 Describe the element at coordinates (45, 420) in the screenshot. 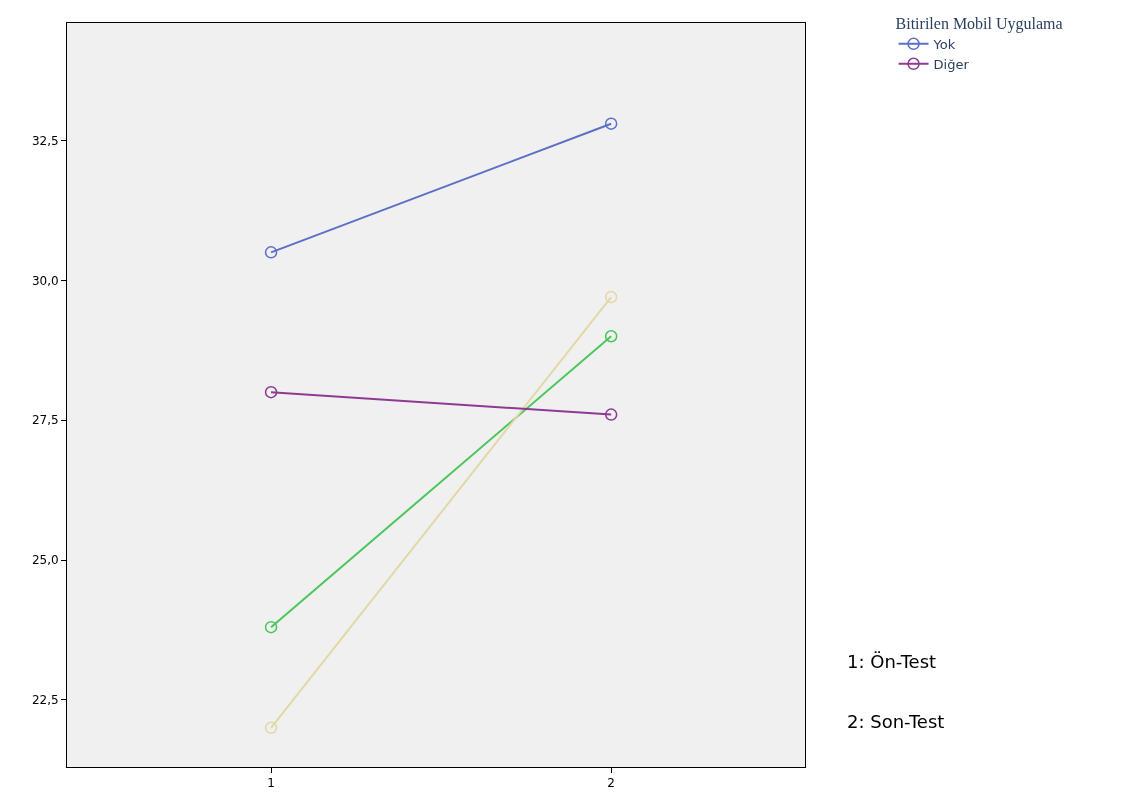

I see `y-tick-label: 27,5` at that location.